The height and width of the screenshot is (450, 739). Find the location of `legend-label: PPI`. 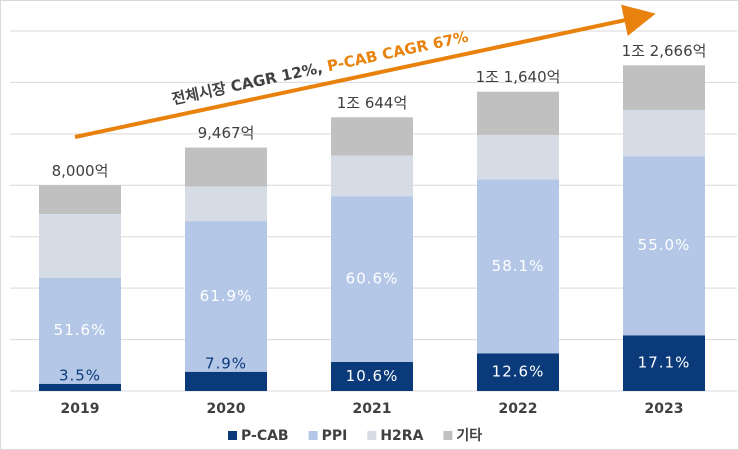

legend-label: PPI is located at coordinates (335, 436).